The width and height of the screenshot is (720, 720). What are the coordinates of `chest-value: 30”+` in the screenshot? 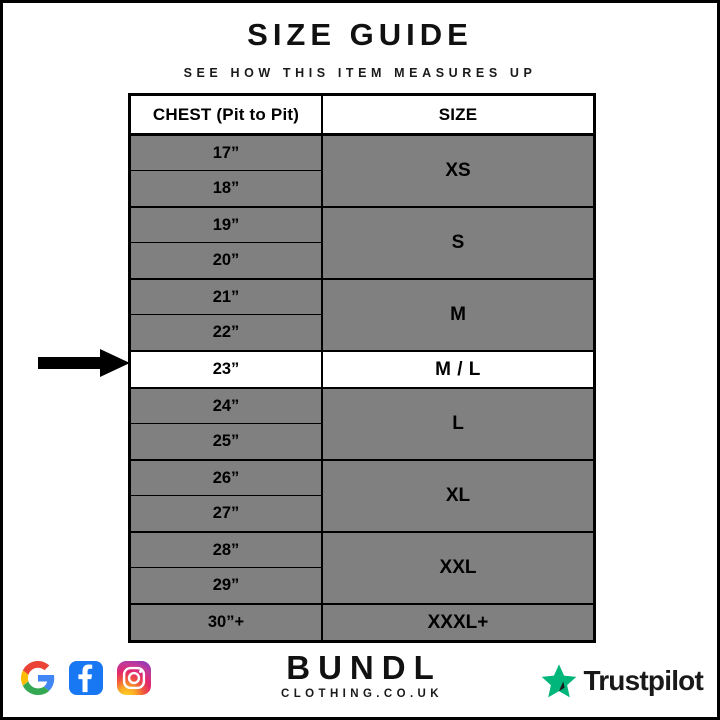 It's located at (226, 622).